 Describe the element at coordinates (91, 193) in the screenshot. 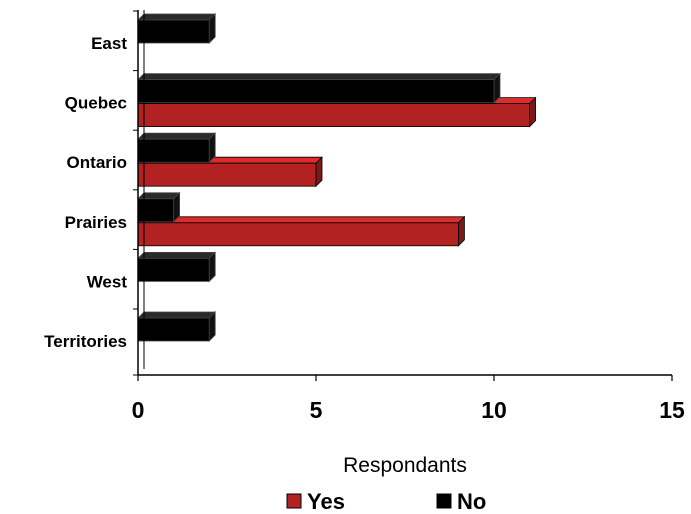

I see `category-labels: East Quebec Ontario Prairies West Territories` at that location.